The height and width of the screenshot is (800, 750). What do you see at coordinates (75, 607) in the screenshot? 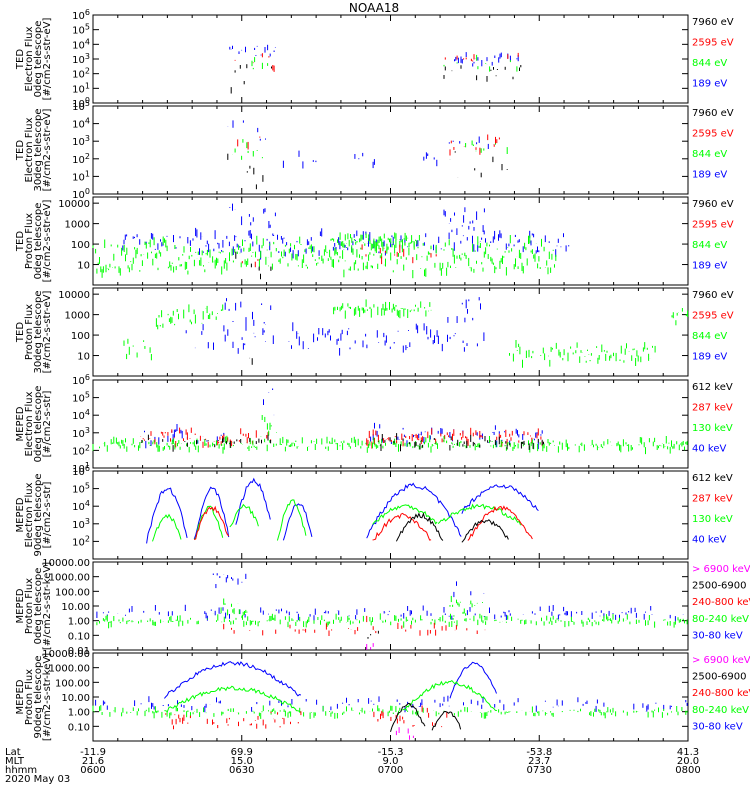
I see `y-tick-label: 10.00` at bounding box center [75, 607].